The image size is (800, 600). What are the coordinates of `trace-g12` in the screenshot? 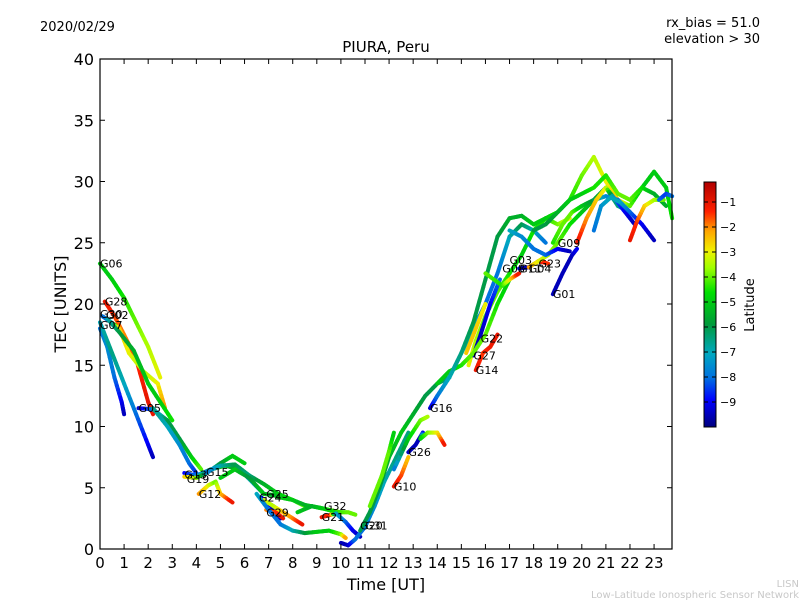 It's located at (215, 492).